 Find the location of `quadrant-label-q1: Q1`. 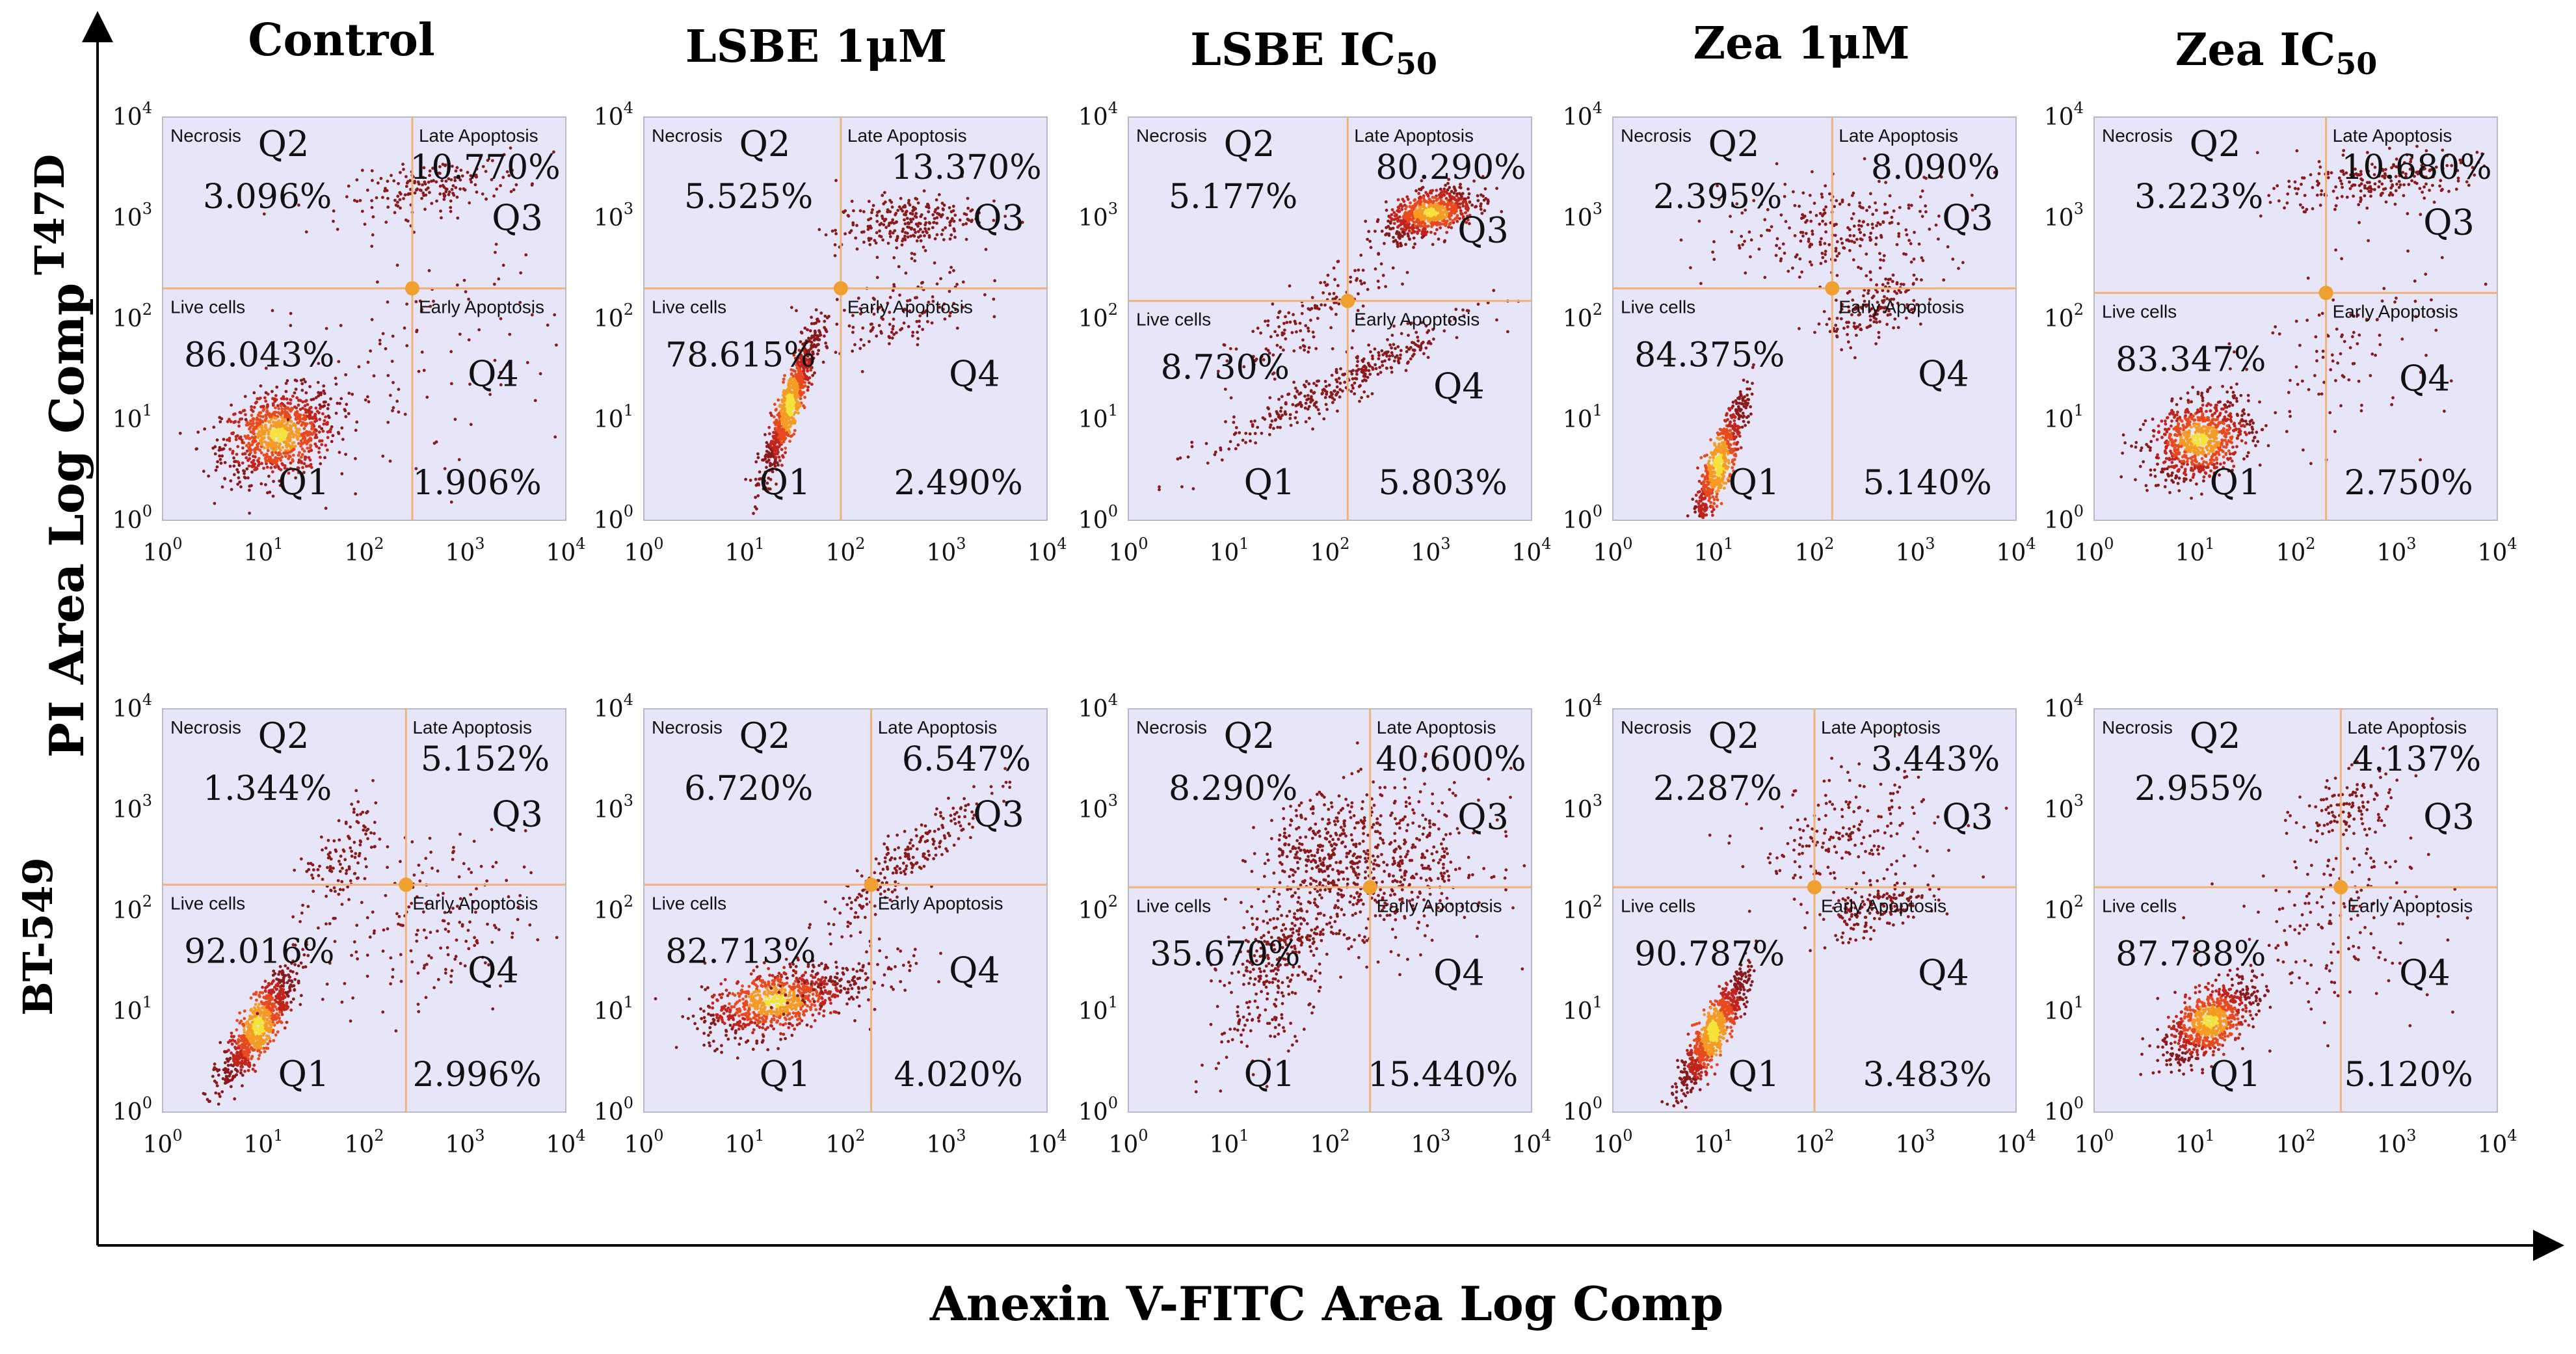

quadrant-label-q1: Q1 is located at coordinates (304, 483).